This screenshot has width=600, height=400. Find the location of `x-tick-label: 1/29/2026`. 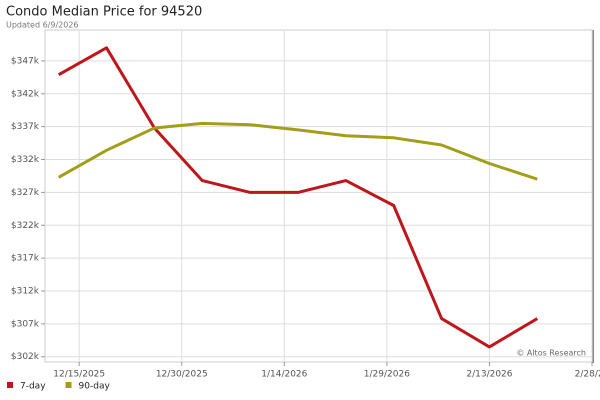

x-tick-label: 1/29/2026 is located at coordinates (387, 375).